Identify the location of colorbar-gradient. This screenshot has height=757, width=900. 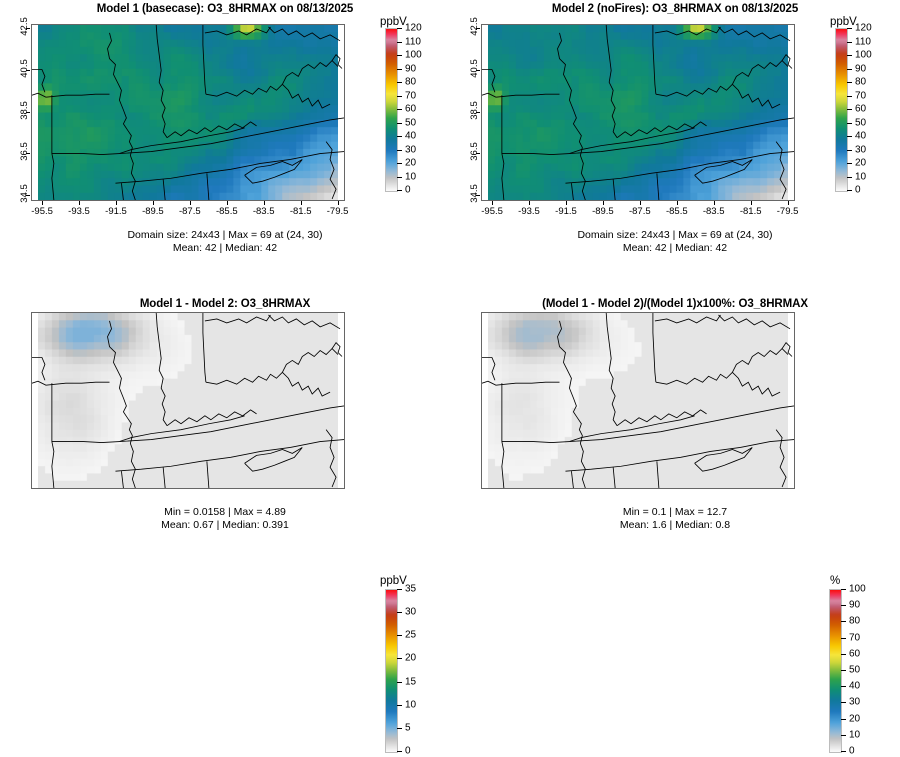
(391, 110).